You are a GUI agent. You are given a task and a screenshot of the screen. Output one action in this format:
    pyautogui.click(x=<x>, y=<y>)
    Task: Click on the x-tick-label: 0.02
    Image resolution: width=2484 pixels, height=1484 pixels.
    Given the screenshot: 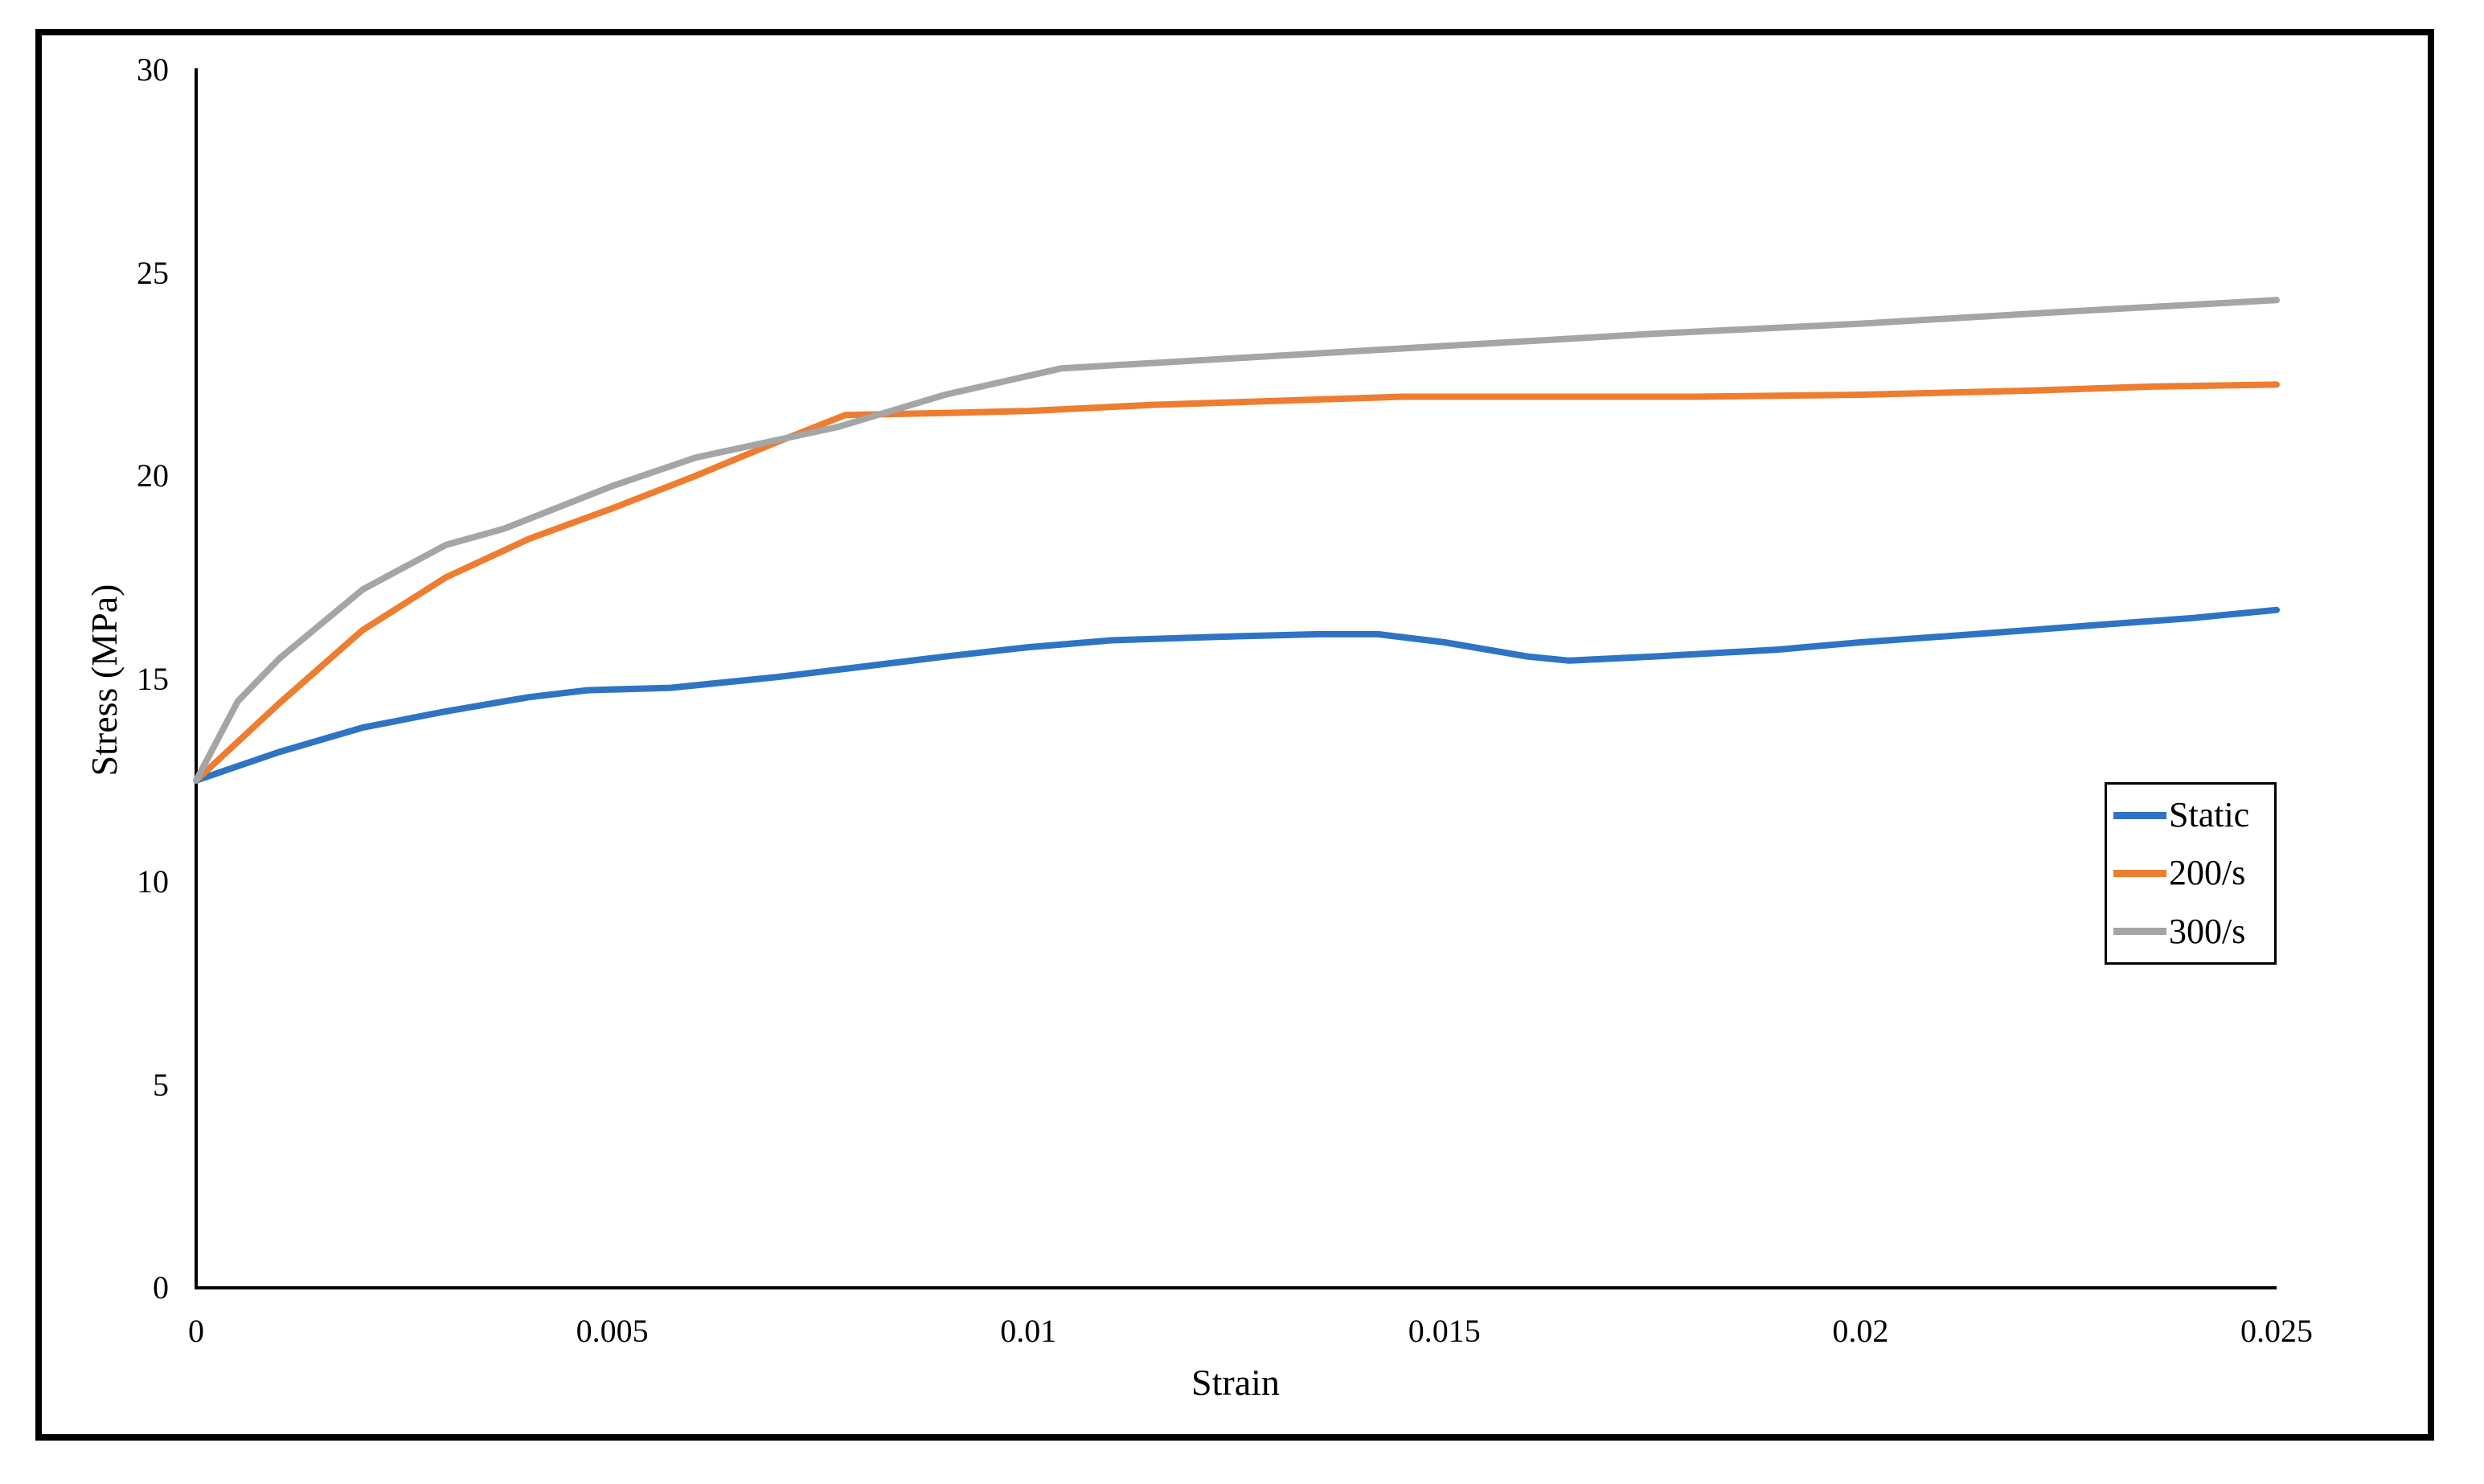 What is the action you would take?
    pyautogui.click(x=1860, y=1331)
    